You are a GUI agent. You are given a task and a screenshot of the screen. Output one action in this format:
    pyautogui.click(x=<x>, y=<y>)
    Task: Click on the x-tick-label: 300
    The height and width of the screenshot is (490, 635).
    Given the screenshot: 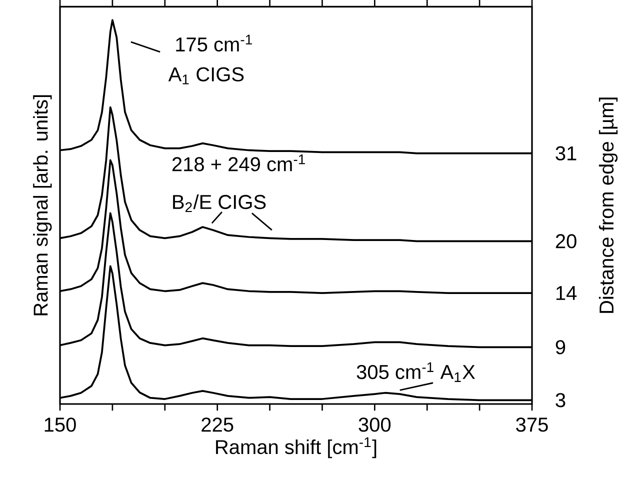 What is the action you would take?
    pyautogui.click(x=374, y=425)
    